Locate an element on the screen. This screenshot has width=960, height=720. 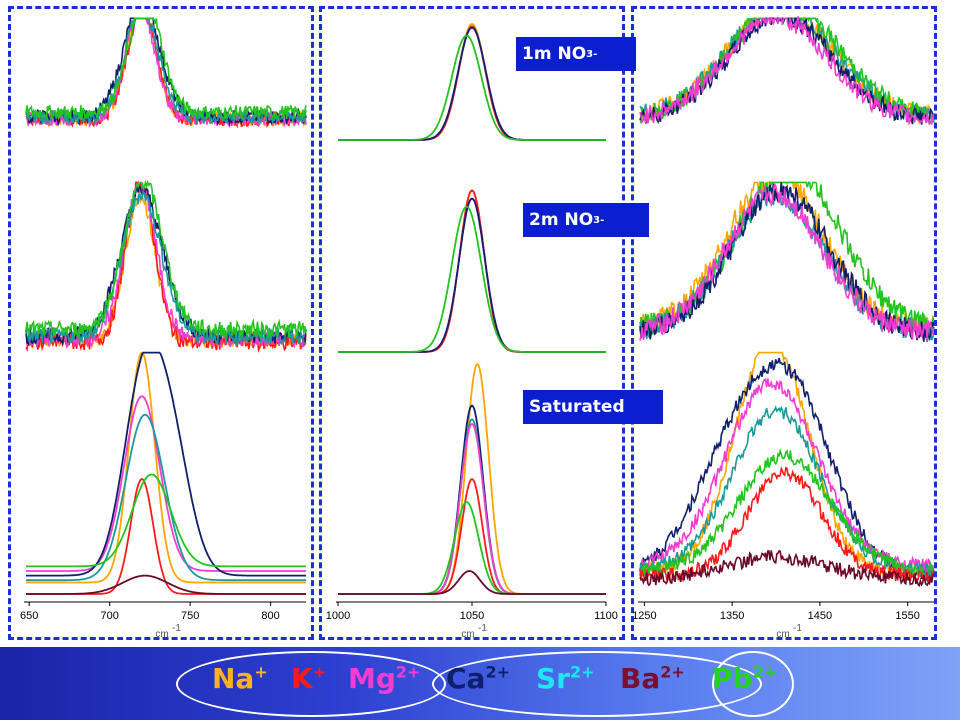
x-tick-label: 800 is located at coordinates (270, 616).